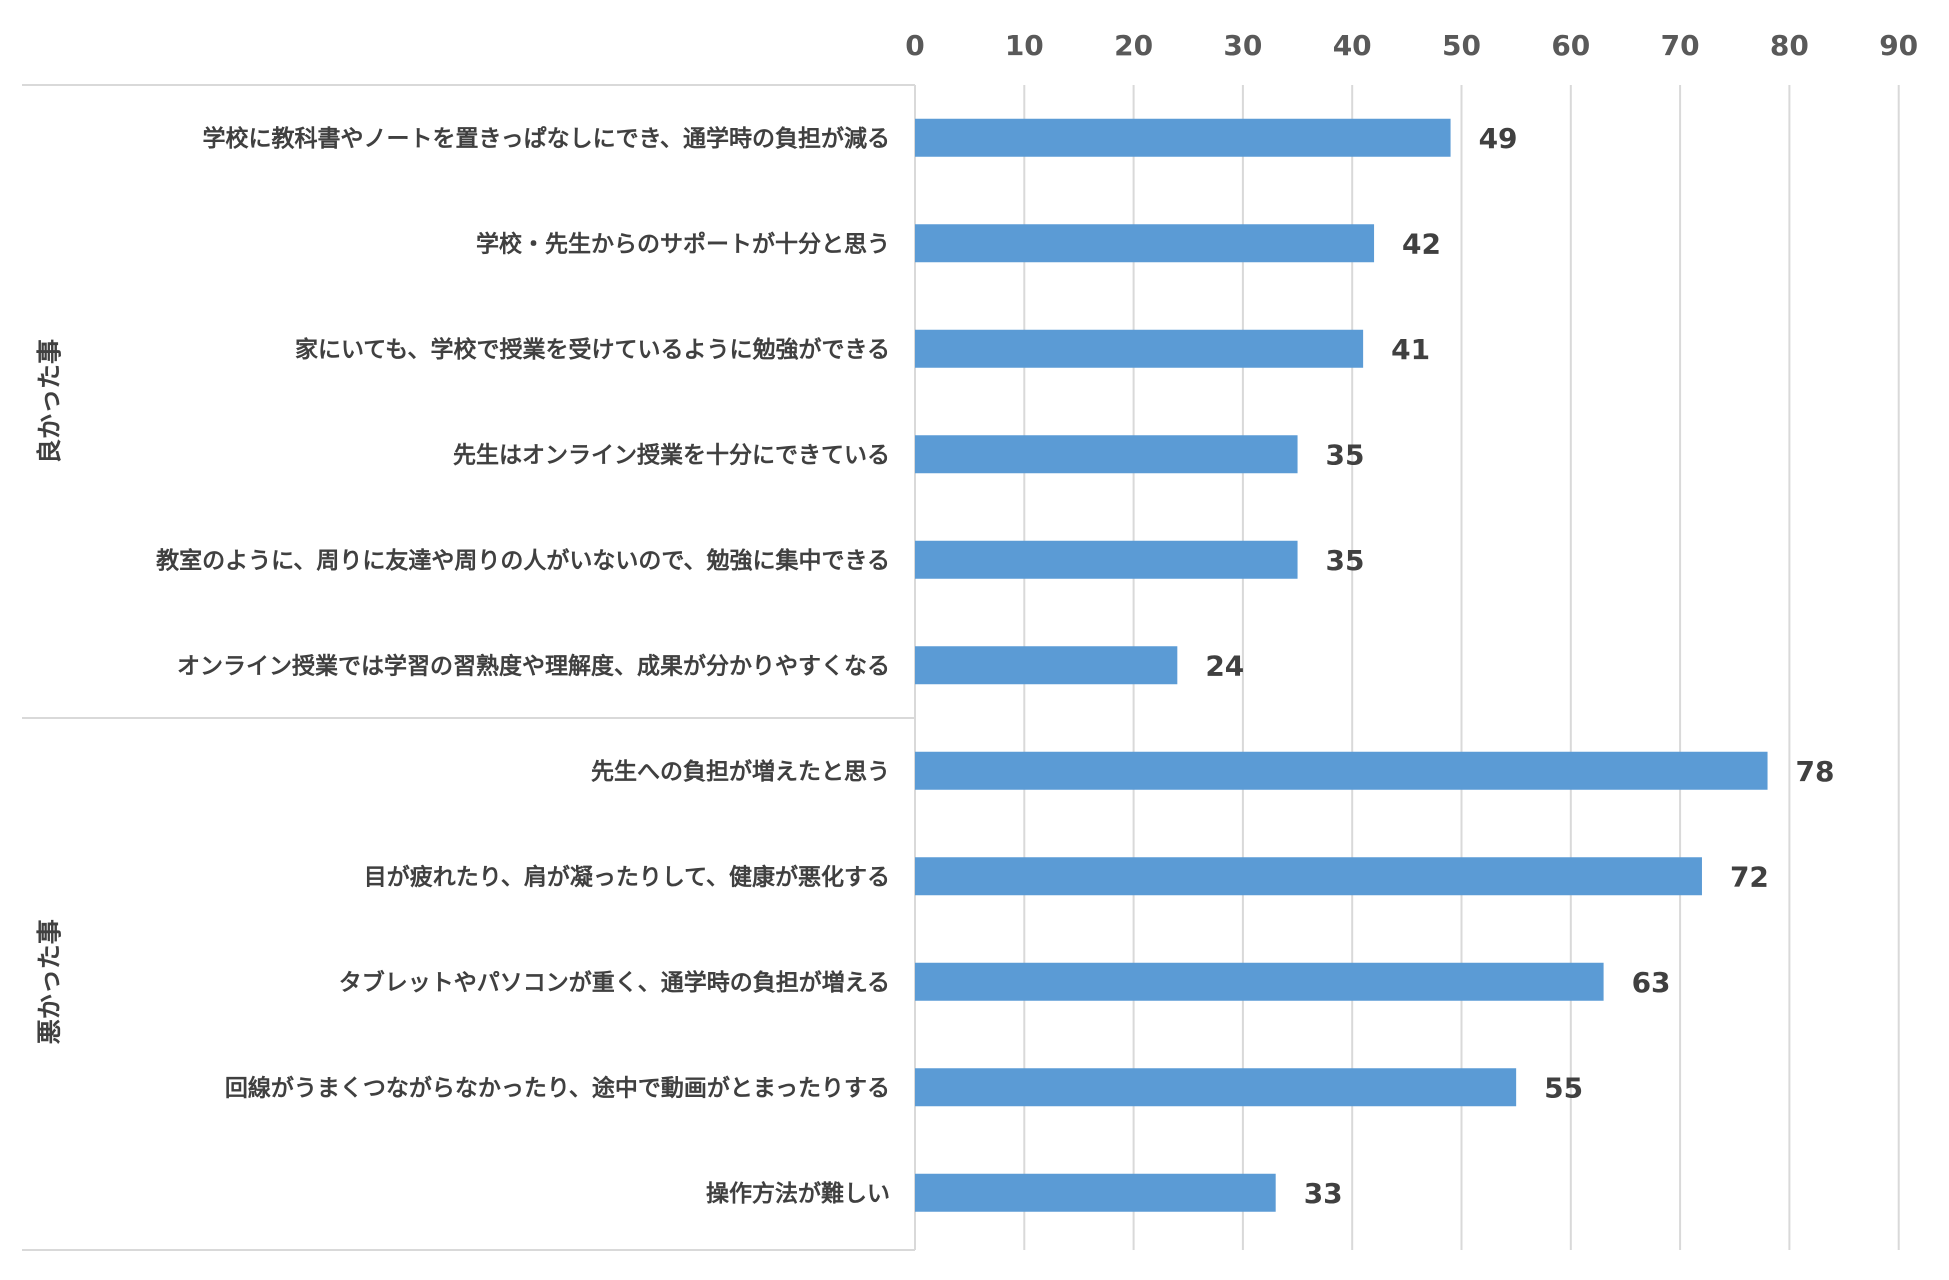  What do you see at coordinates (1680, 45) in the screenshot?
I see `x-tick-label: 70` at bounding box center [1680, 45].